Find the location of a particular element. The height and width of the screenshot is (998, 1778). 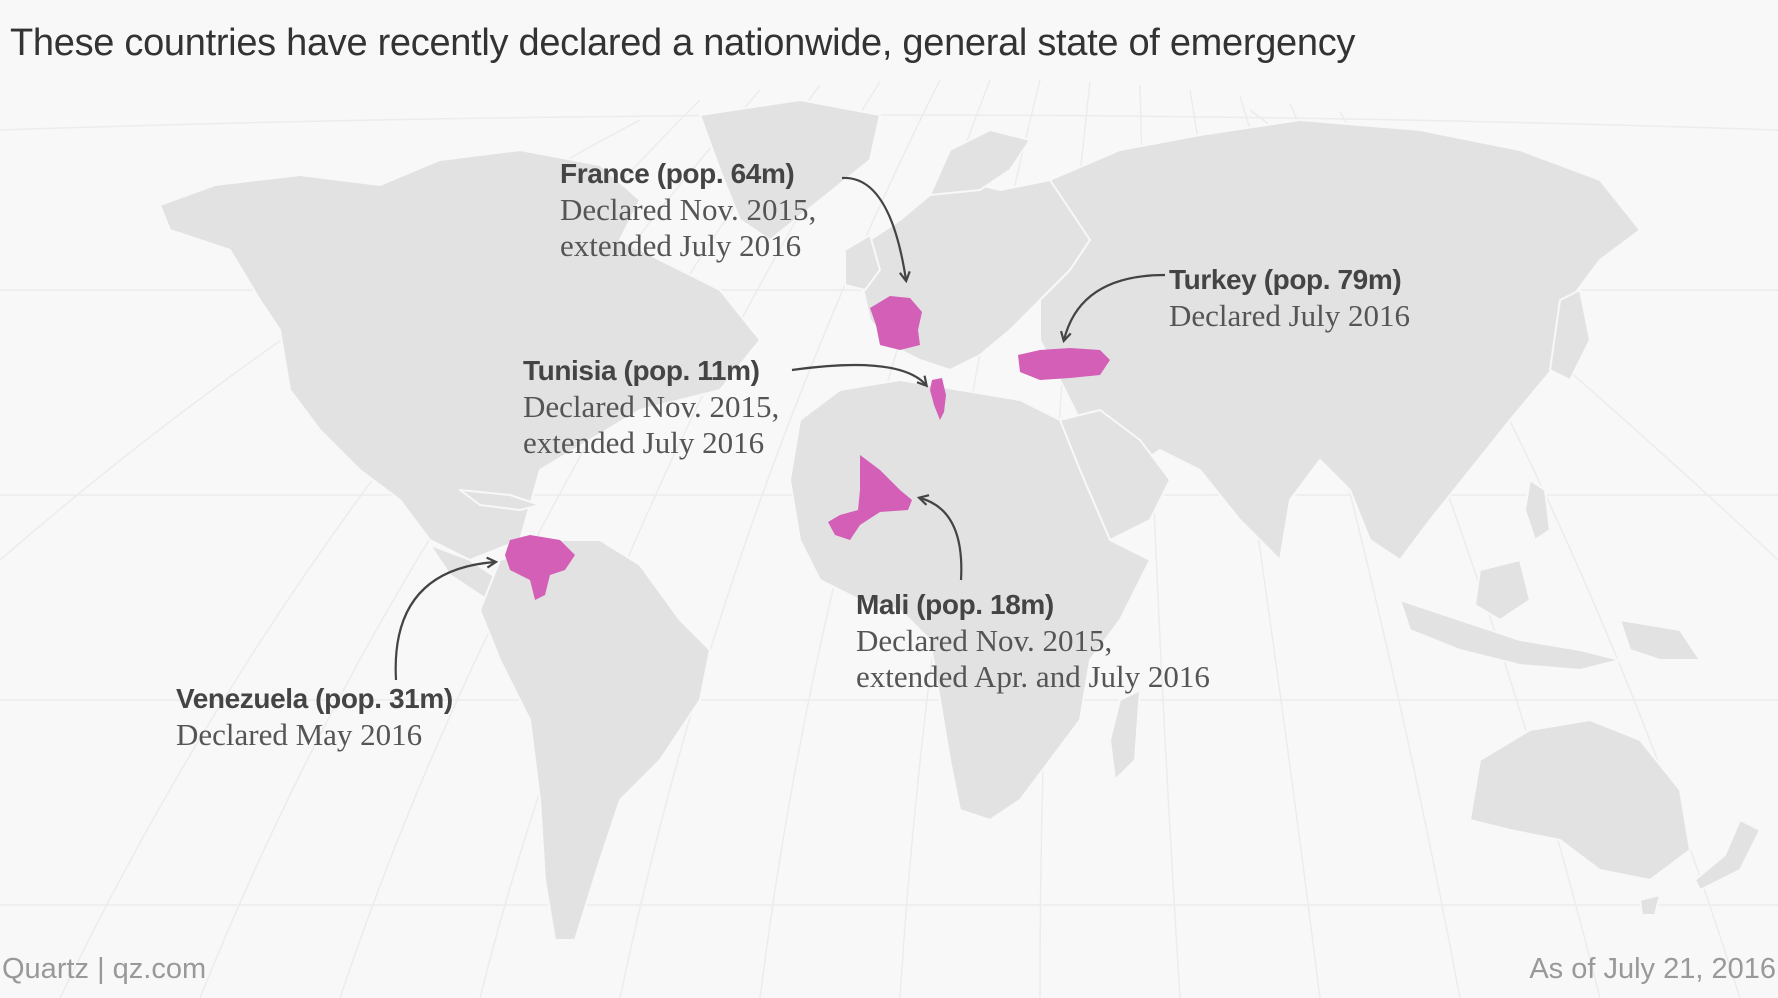

arrow-france is located at coordinates (873, 228).